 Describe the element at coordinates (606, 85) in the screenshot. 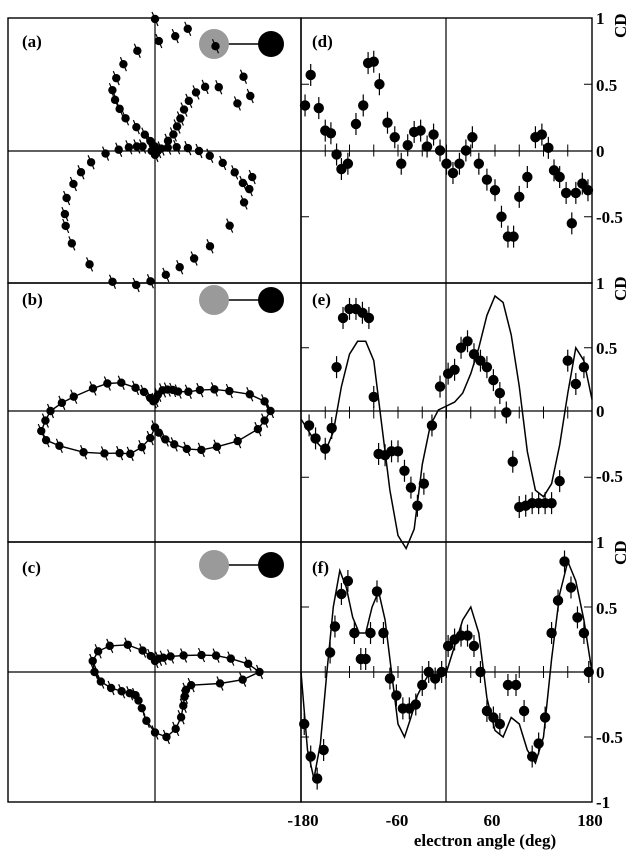

I see `y-tick-label: 0.5` at that location.